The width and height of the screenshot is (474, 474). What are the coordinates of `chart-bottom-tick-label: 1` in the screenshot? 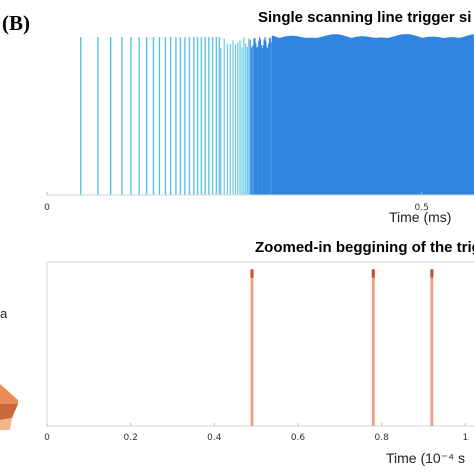 It's located at (465, 438).